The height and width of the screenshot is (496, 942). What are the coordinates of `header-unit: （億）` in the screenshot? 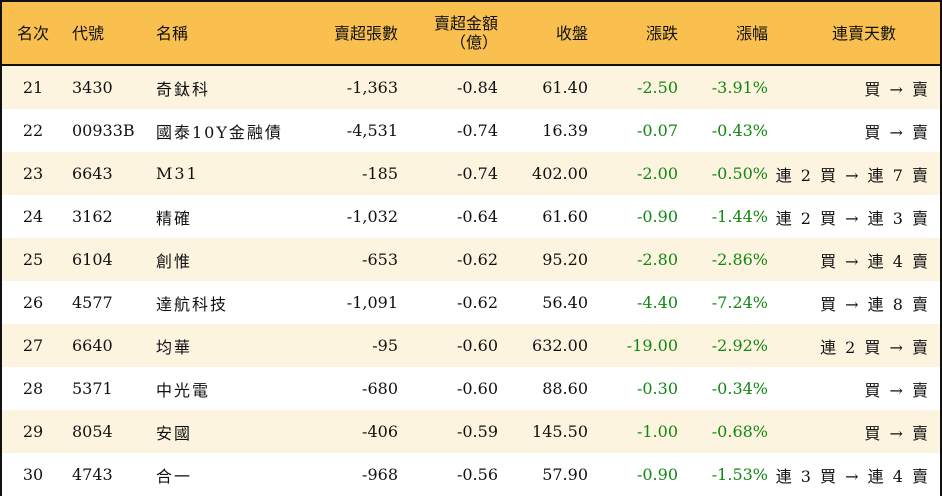 It's located at (473, 42).